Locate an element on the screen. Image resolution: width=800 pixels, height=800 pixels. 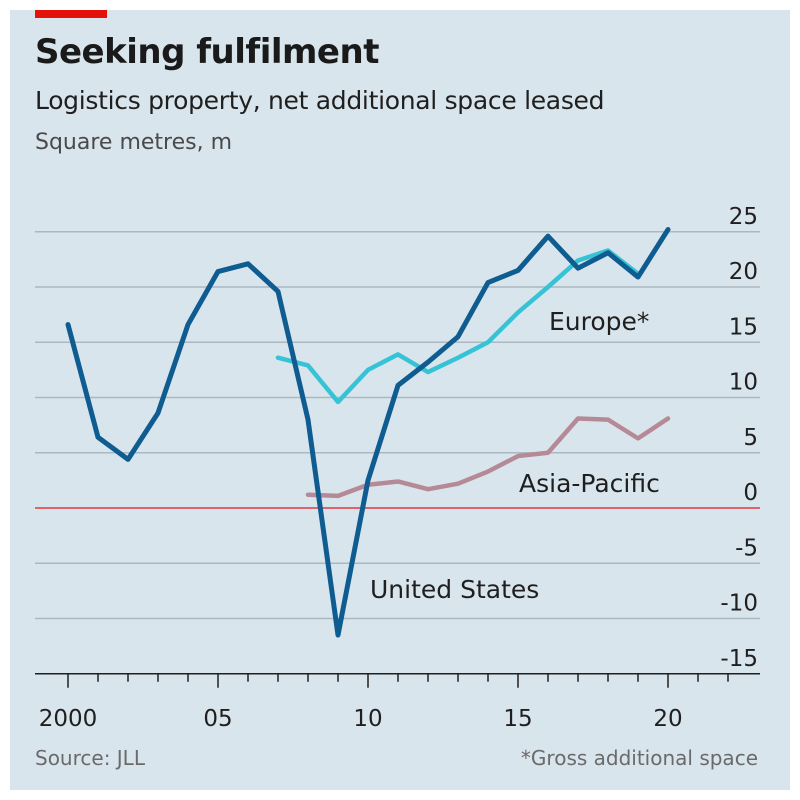
series-label: Europe* is located at coordinates (599, 321).